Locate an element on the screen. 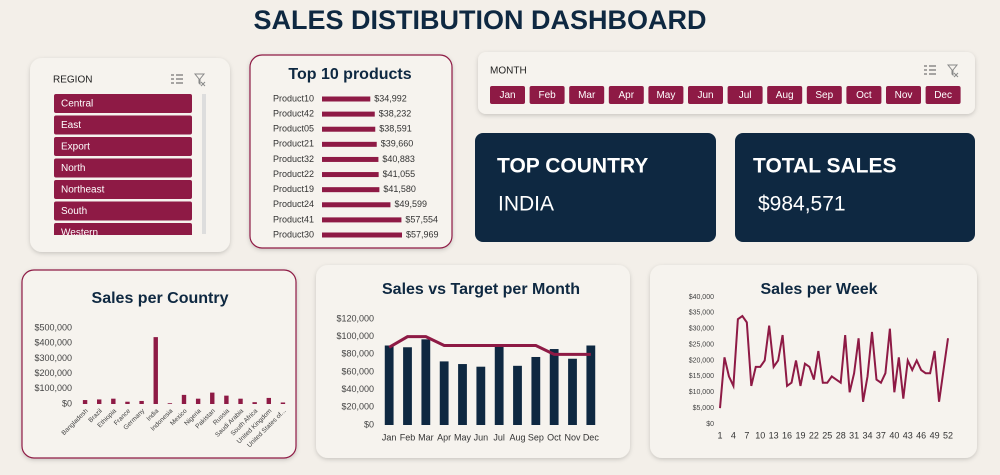 The width and height of the screenshot is (1000, 475). kpi-card is located at coordinates (595, 187).